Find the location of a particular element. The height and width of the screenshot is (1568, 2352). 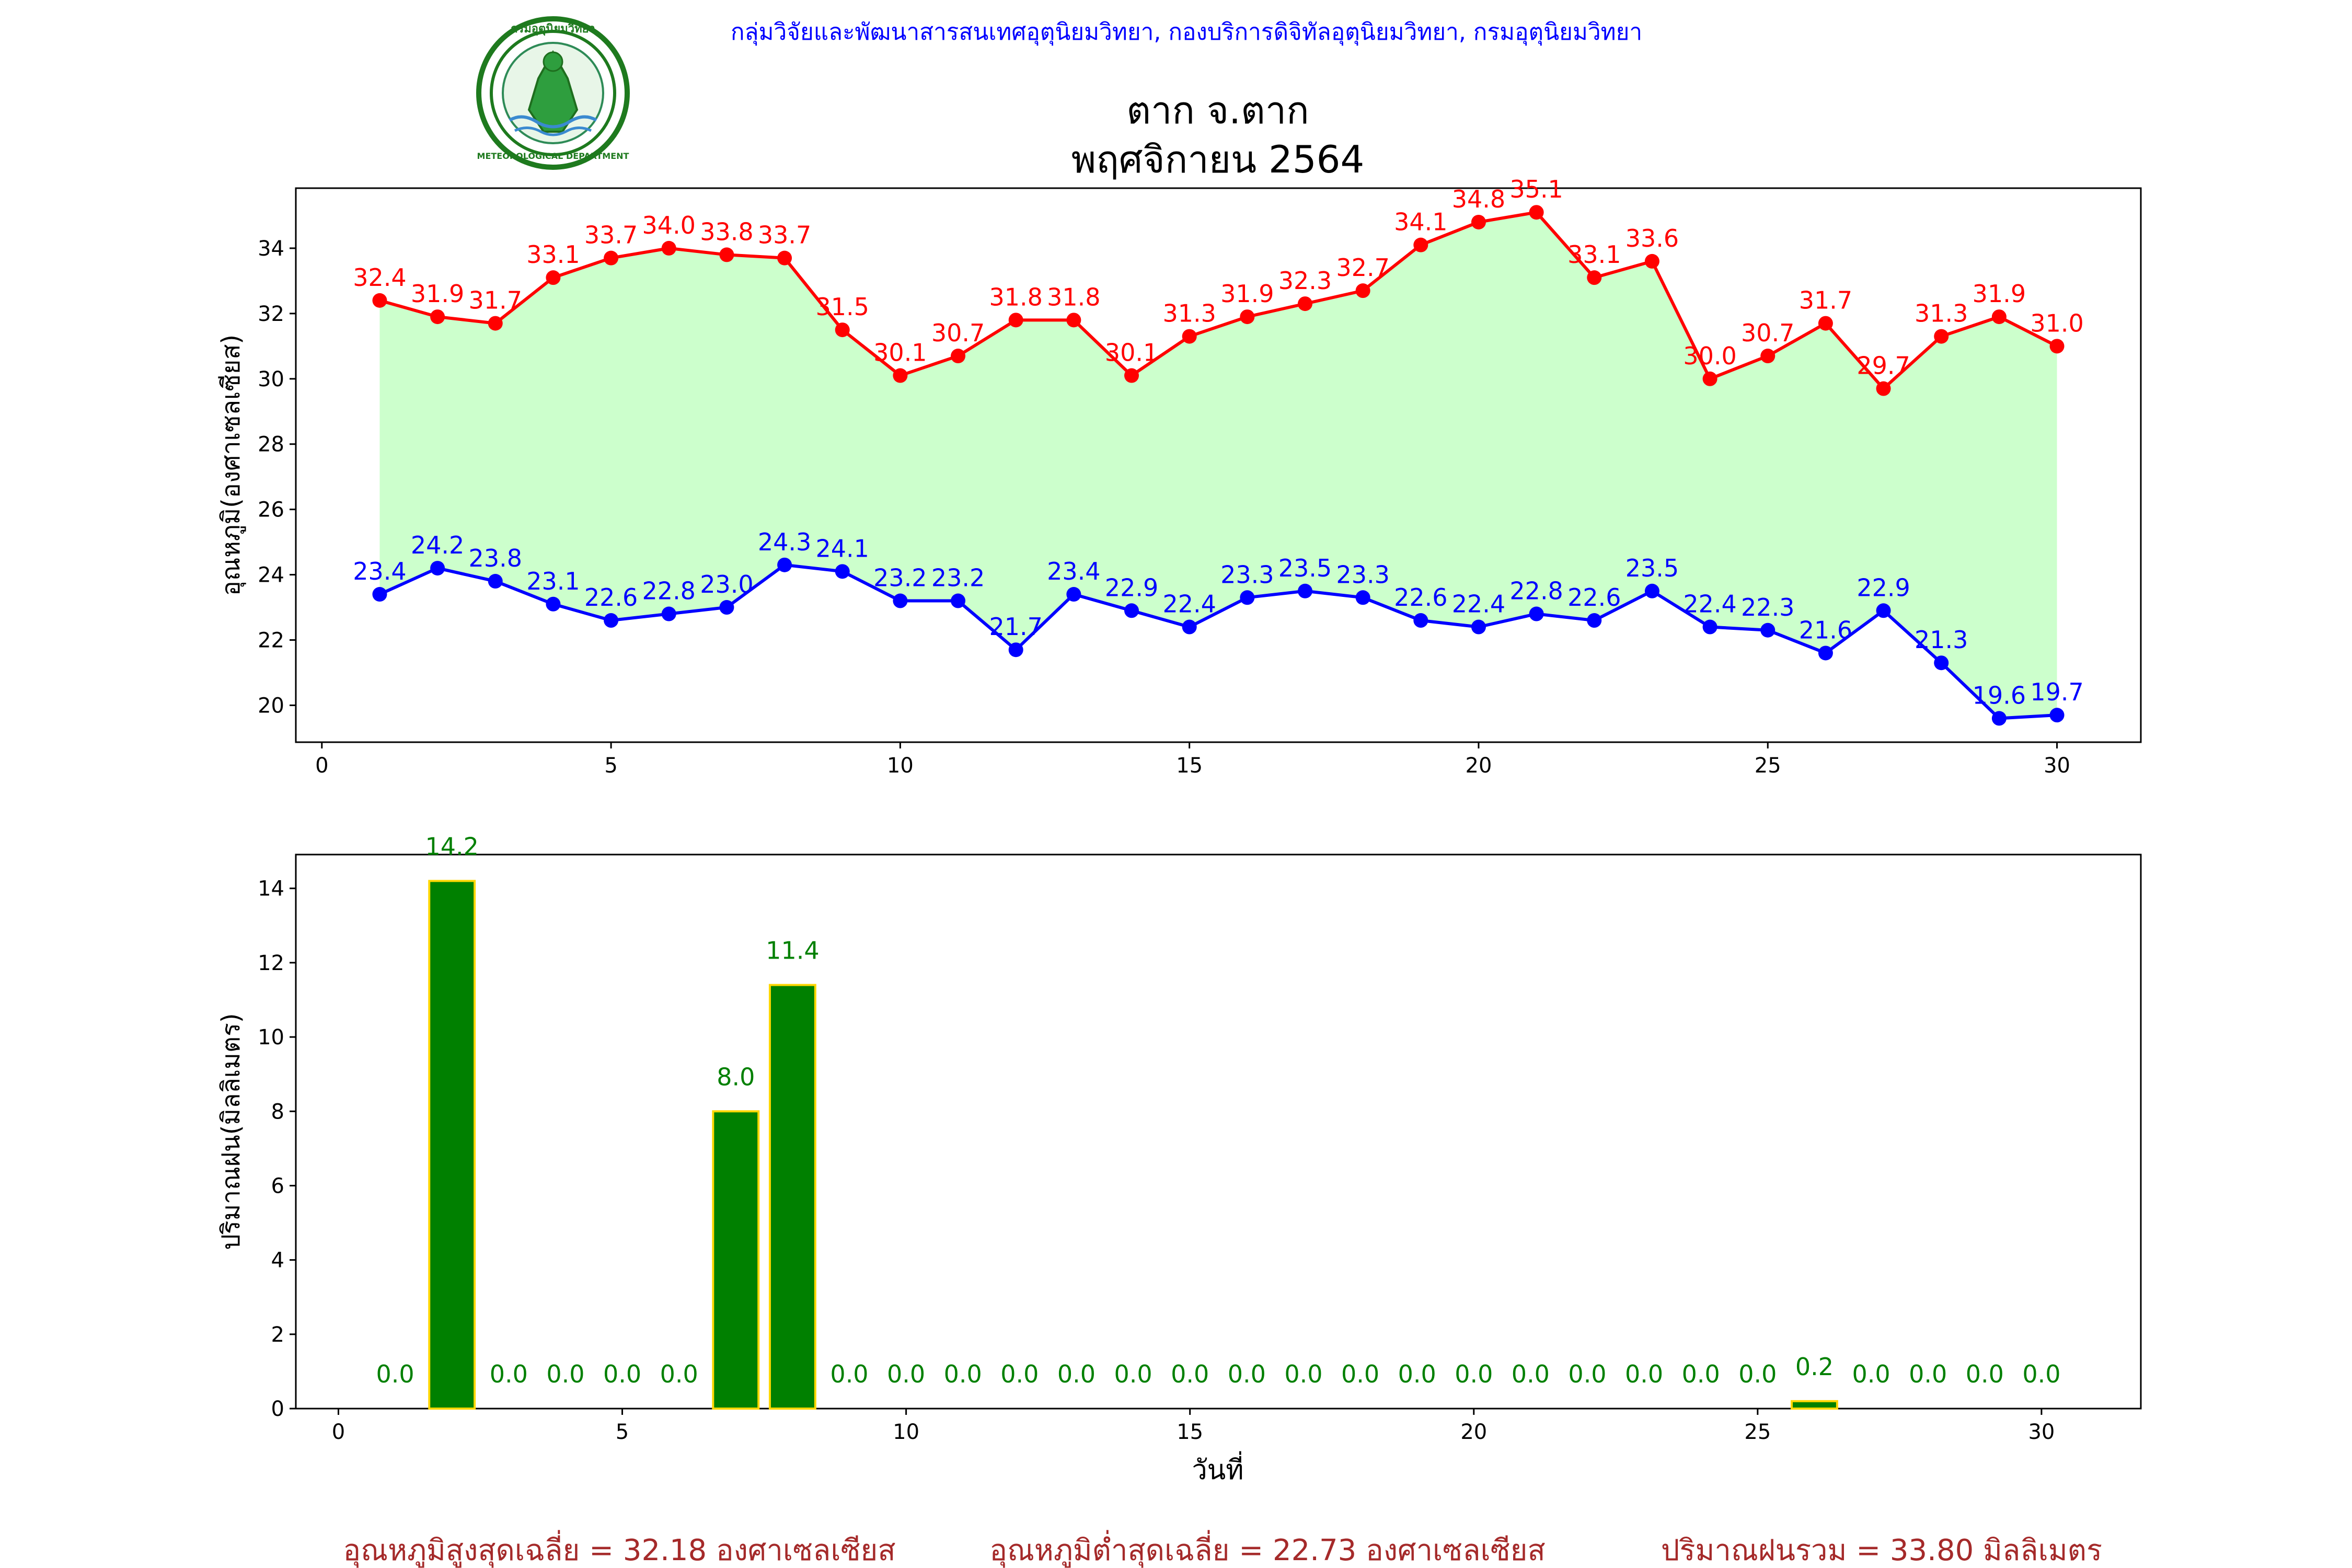

min-temp-label: 23.2 is located at coordinates (958, 578).